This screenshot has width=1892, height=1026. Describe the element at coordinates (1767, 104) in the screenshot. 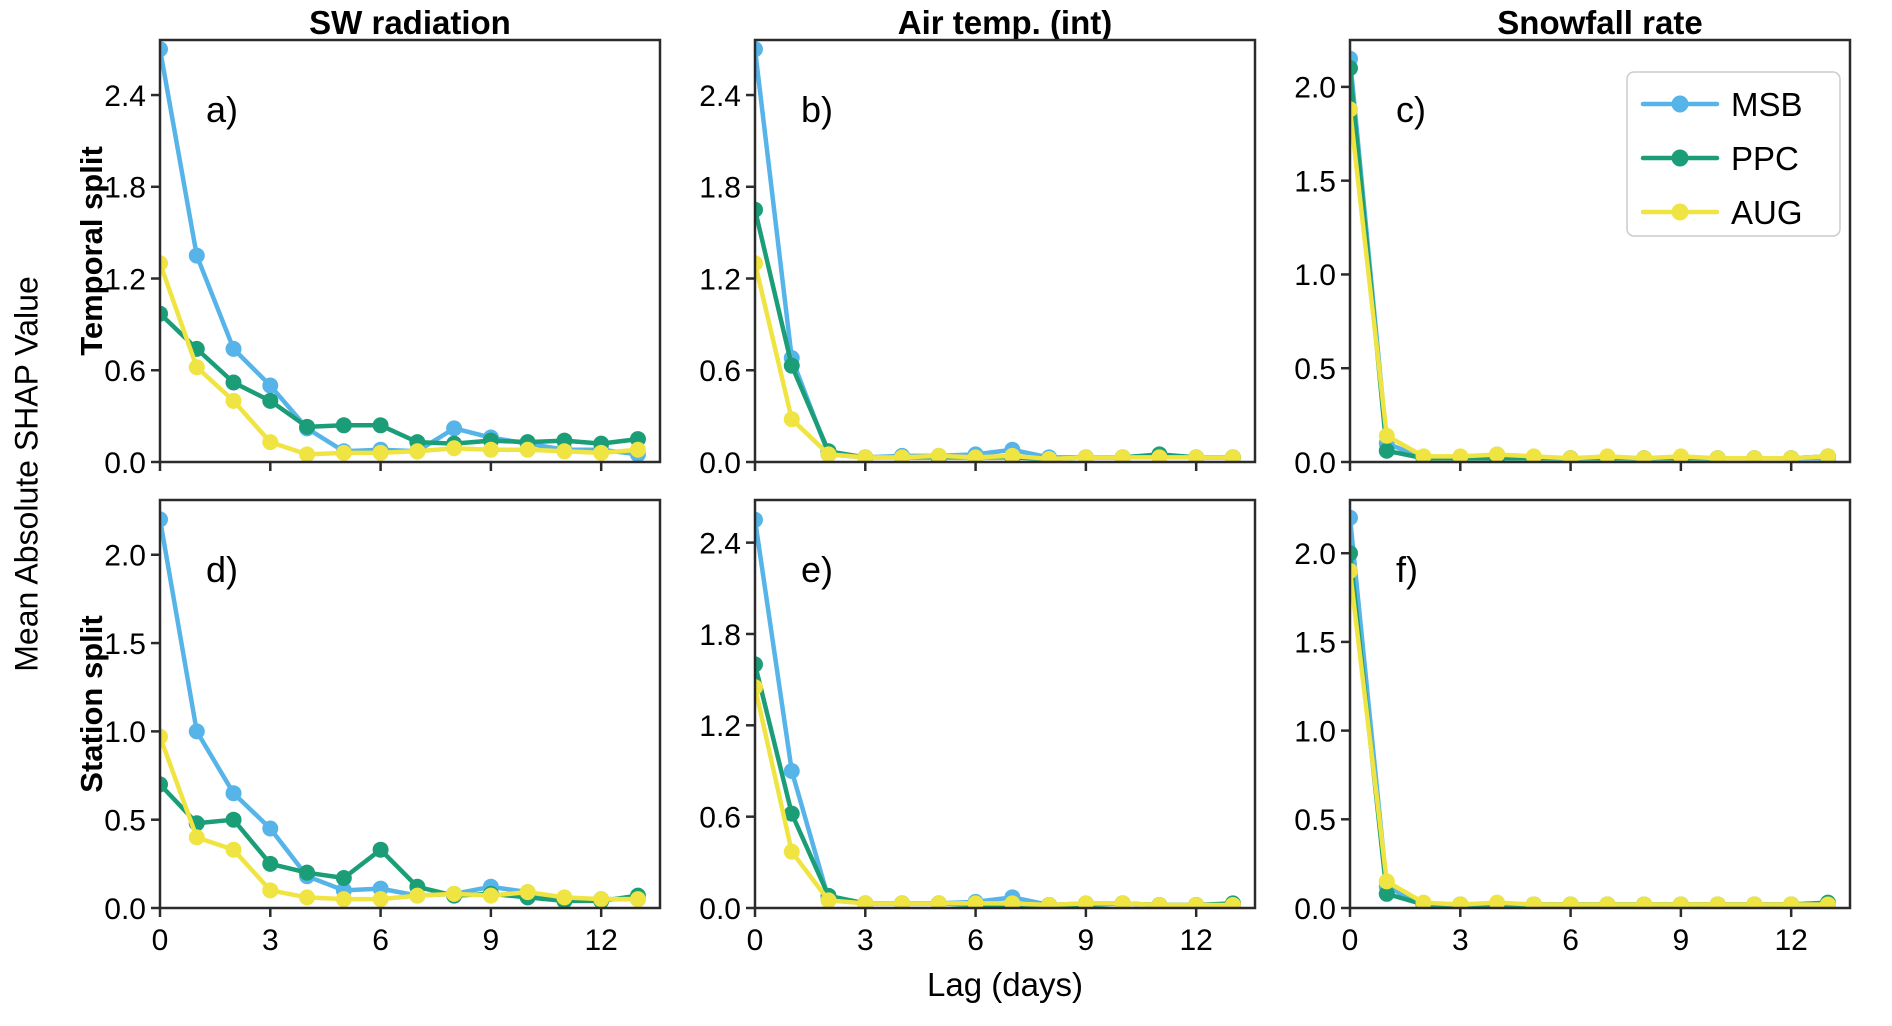

I see `legend-label-MSB: MSB` at that location.